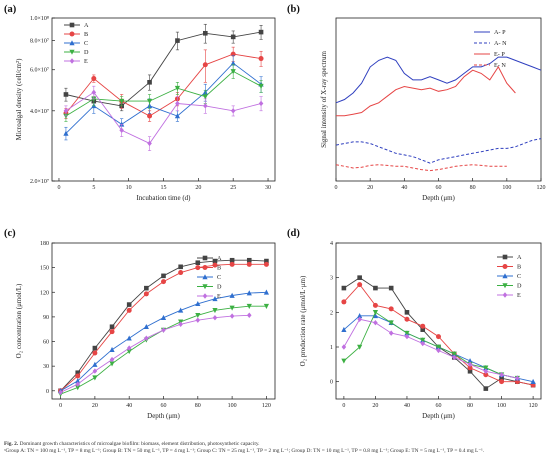 The height and width of the screenshot is (471, 554). What do you see at coordinates (519, 286) in the screenshot?
I see `legend-label: D` at bounding box center [519, 286].